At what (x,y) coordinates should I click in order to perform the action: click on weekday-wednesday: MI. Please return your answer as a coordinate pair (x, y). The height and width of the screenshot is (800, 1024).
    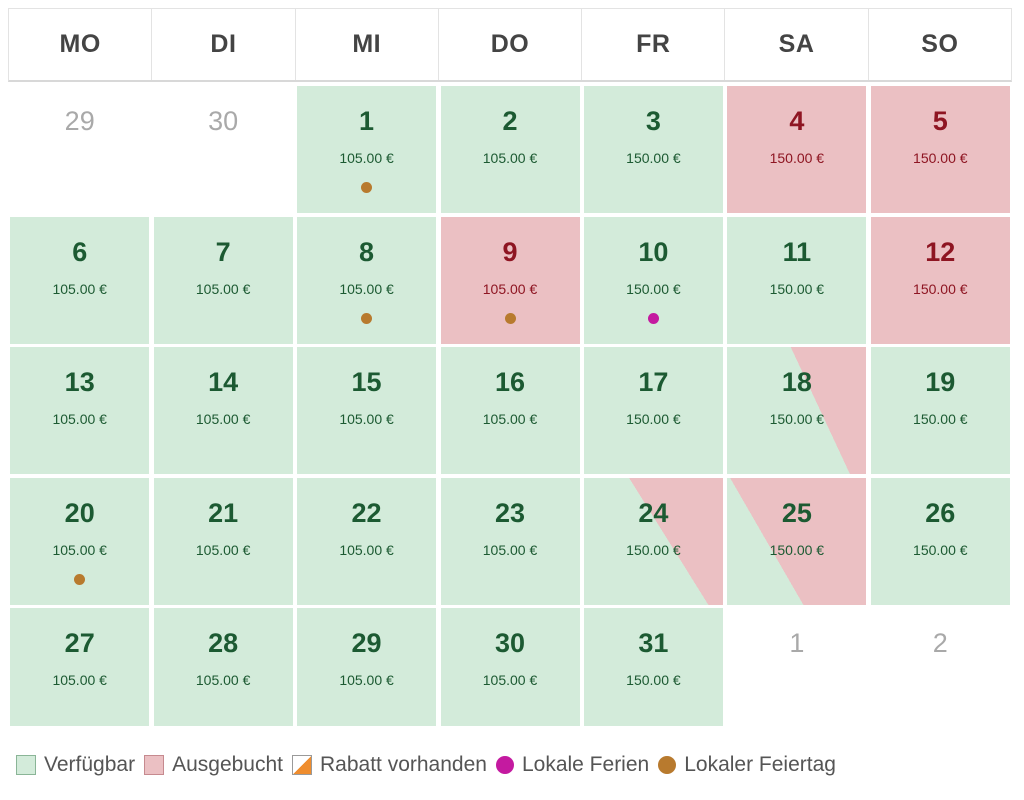
    Looking at the image, I should click on (367, 44).